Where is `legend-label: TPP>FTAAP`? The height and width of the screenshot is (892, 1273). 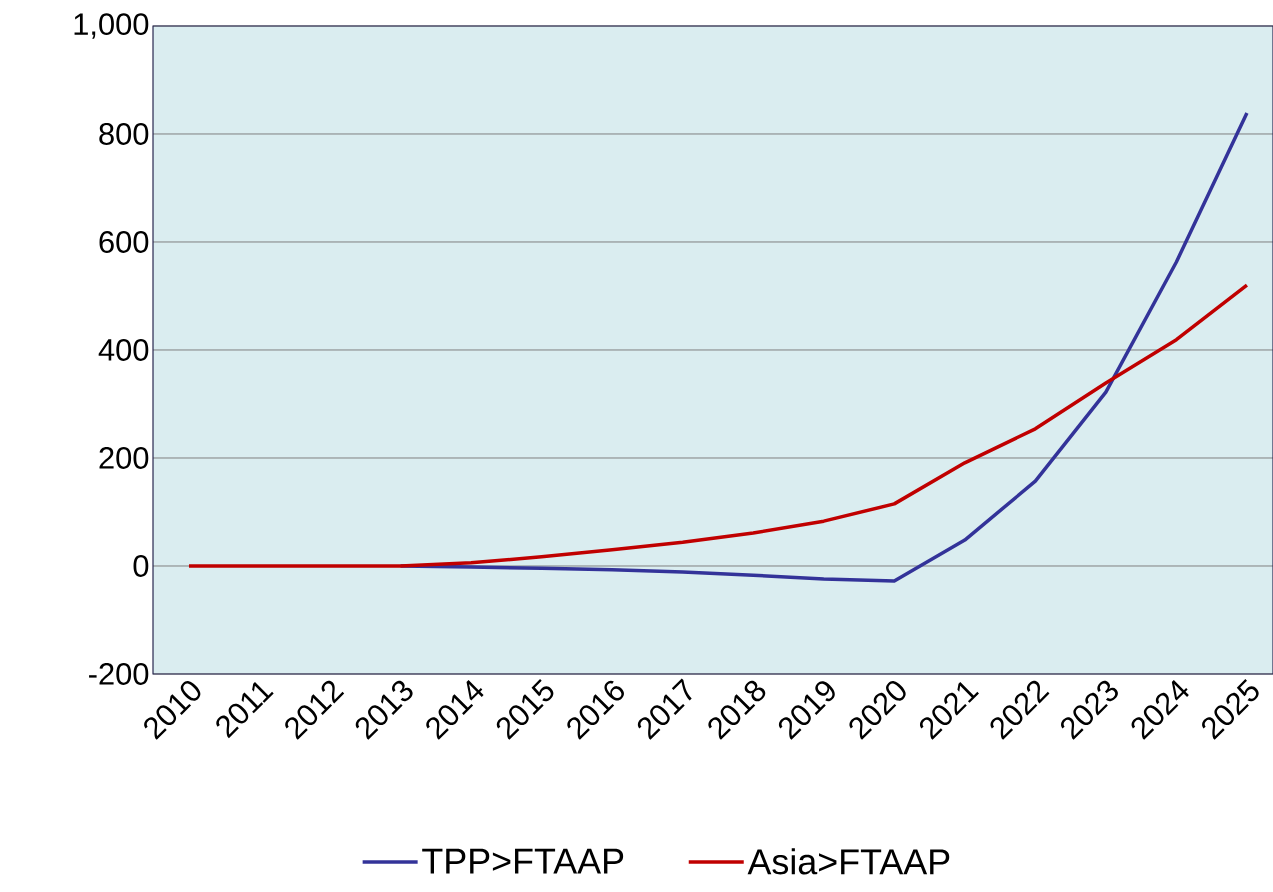 legend-label: TPP>FTAAP is located at coordinates (523, 861).